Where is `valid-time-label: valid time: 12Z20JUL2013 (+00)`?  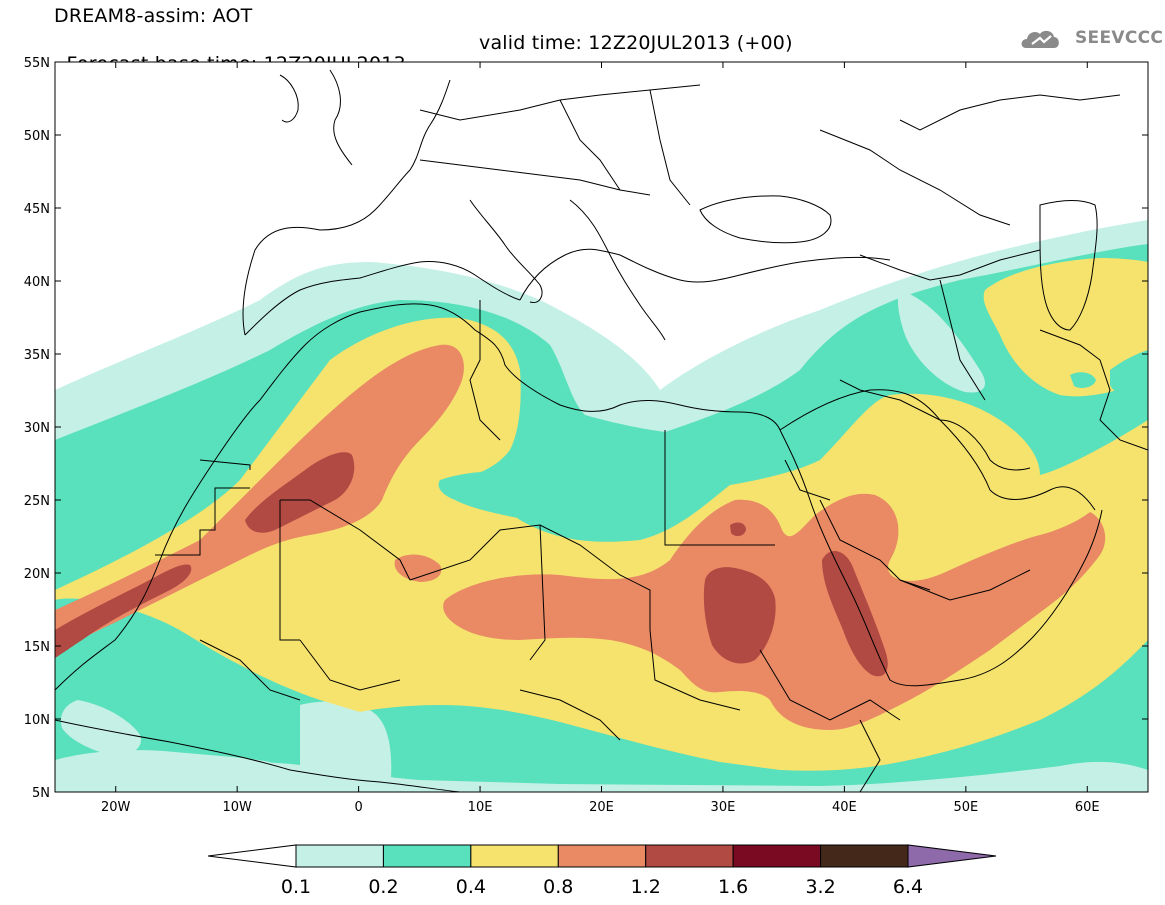 valid-time-label: valid time: 12Z20JUL2013 (+00) is located at coordinates (636, 43).